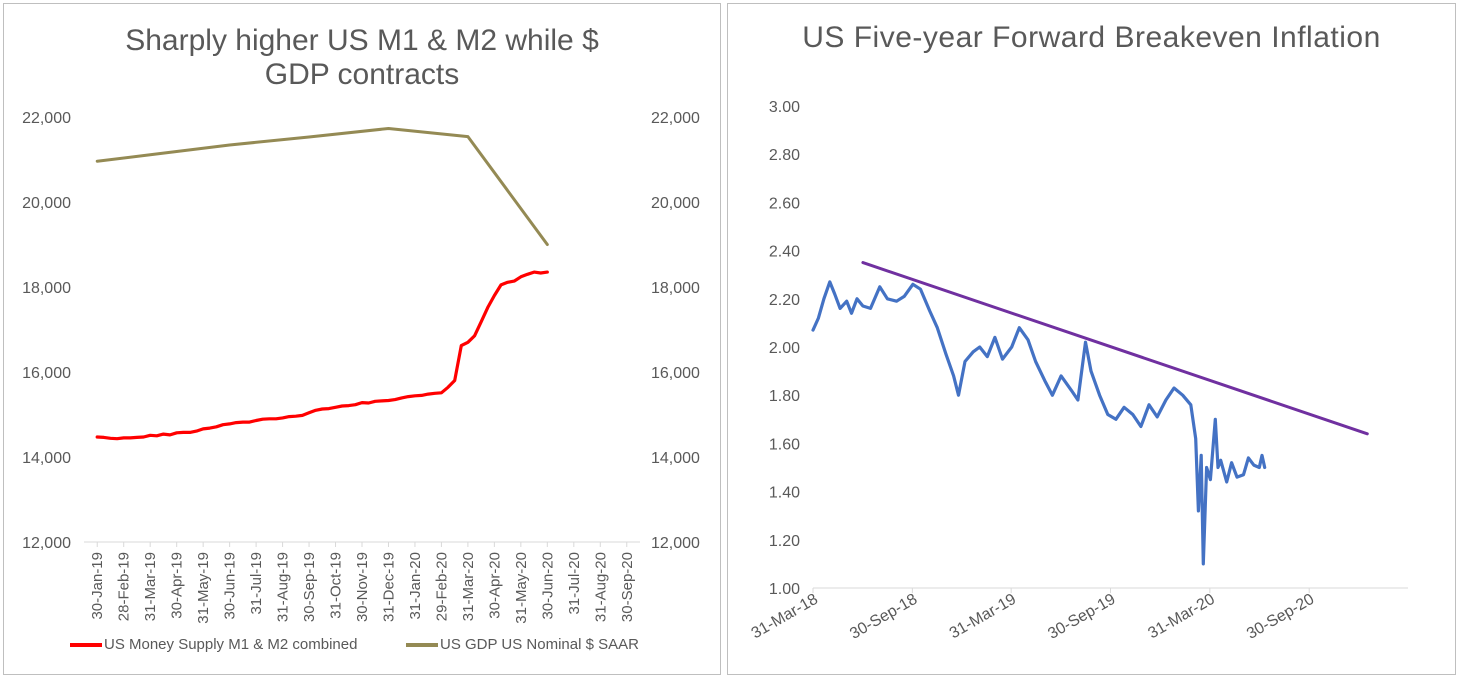 The image size is (1460, 681). Describe the element at coordinates (521, 588) in the screenshot. I see `x-tick-label: 31-May-20` at that location.